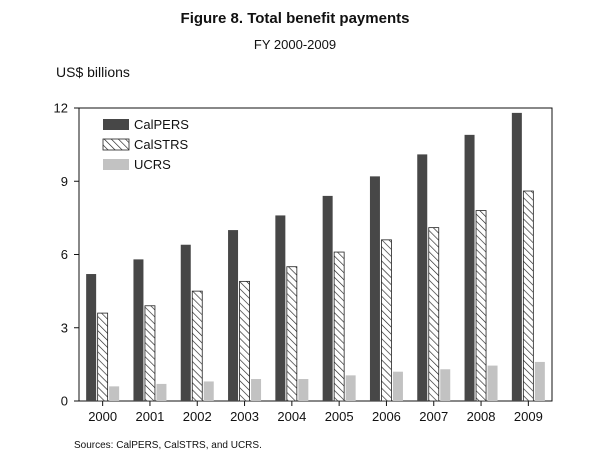  Describe the element at coordinates (295, 44) in the screenshot. I see `chart-subtitle: FY 2000-2009` at that location.